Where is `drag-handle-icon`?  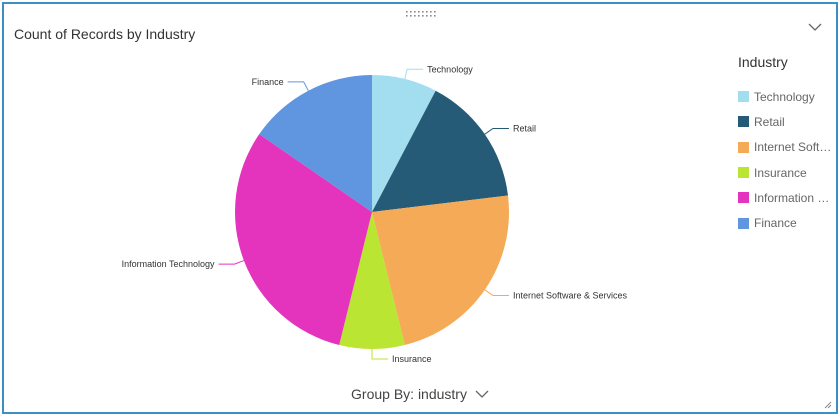 drag-handle-icon is located at coordinates (421, 14).